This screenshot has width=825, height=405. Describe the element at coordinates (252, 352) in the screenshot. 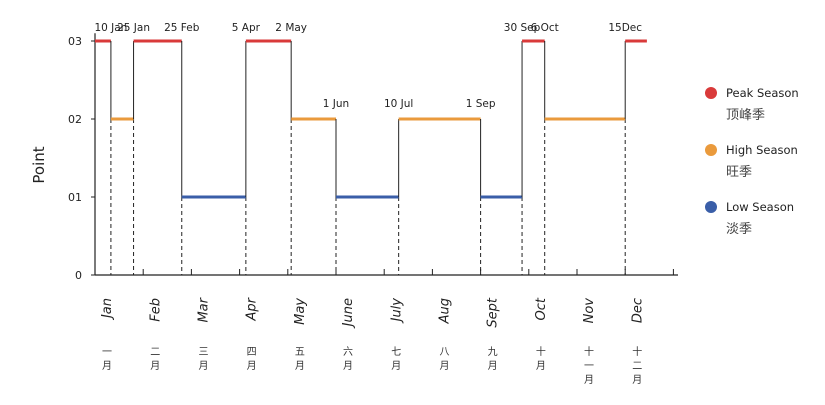

I see `month-cn-label: 四` at that location.